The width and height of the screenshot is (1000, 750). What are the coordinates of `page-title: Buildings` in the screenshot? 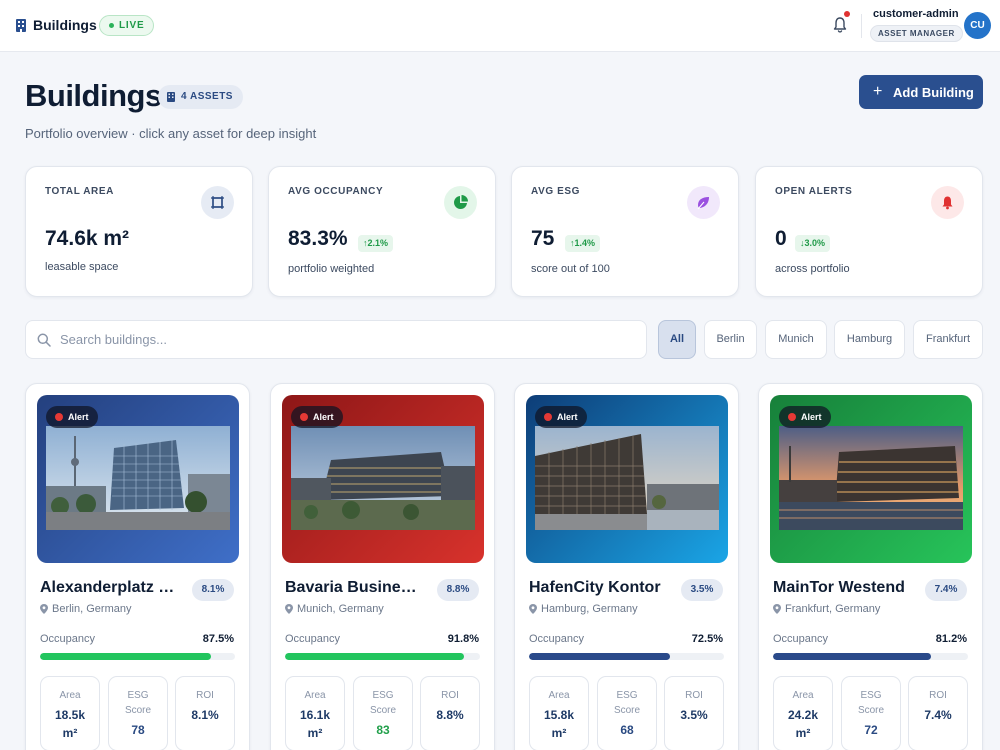 It's located at (93, 95).